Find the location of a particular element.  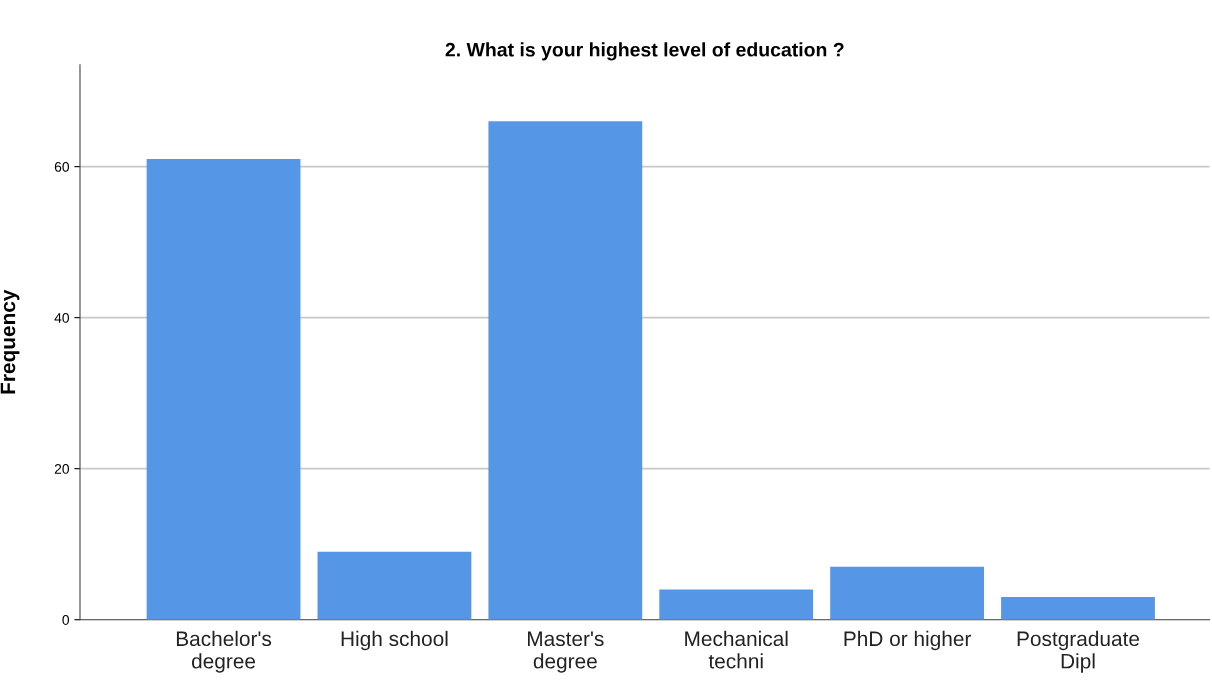

y-axis-title: Frequency is located at coordinates (10, 341).